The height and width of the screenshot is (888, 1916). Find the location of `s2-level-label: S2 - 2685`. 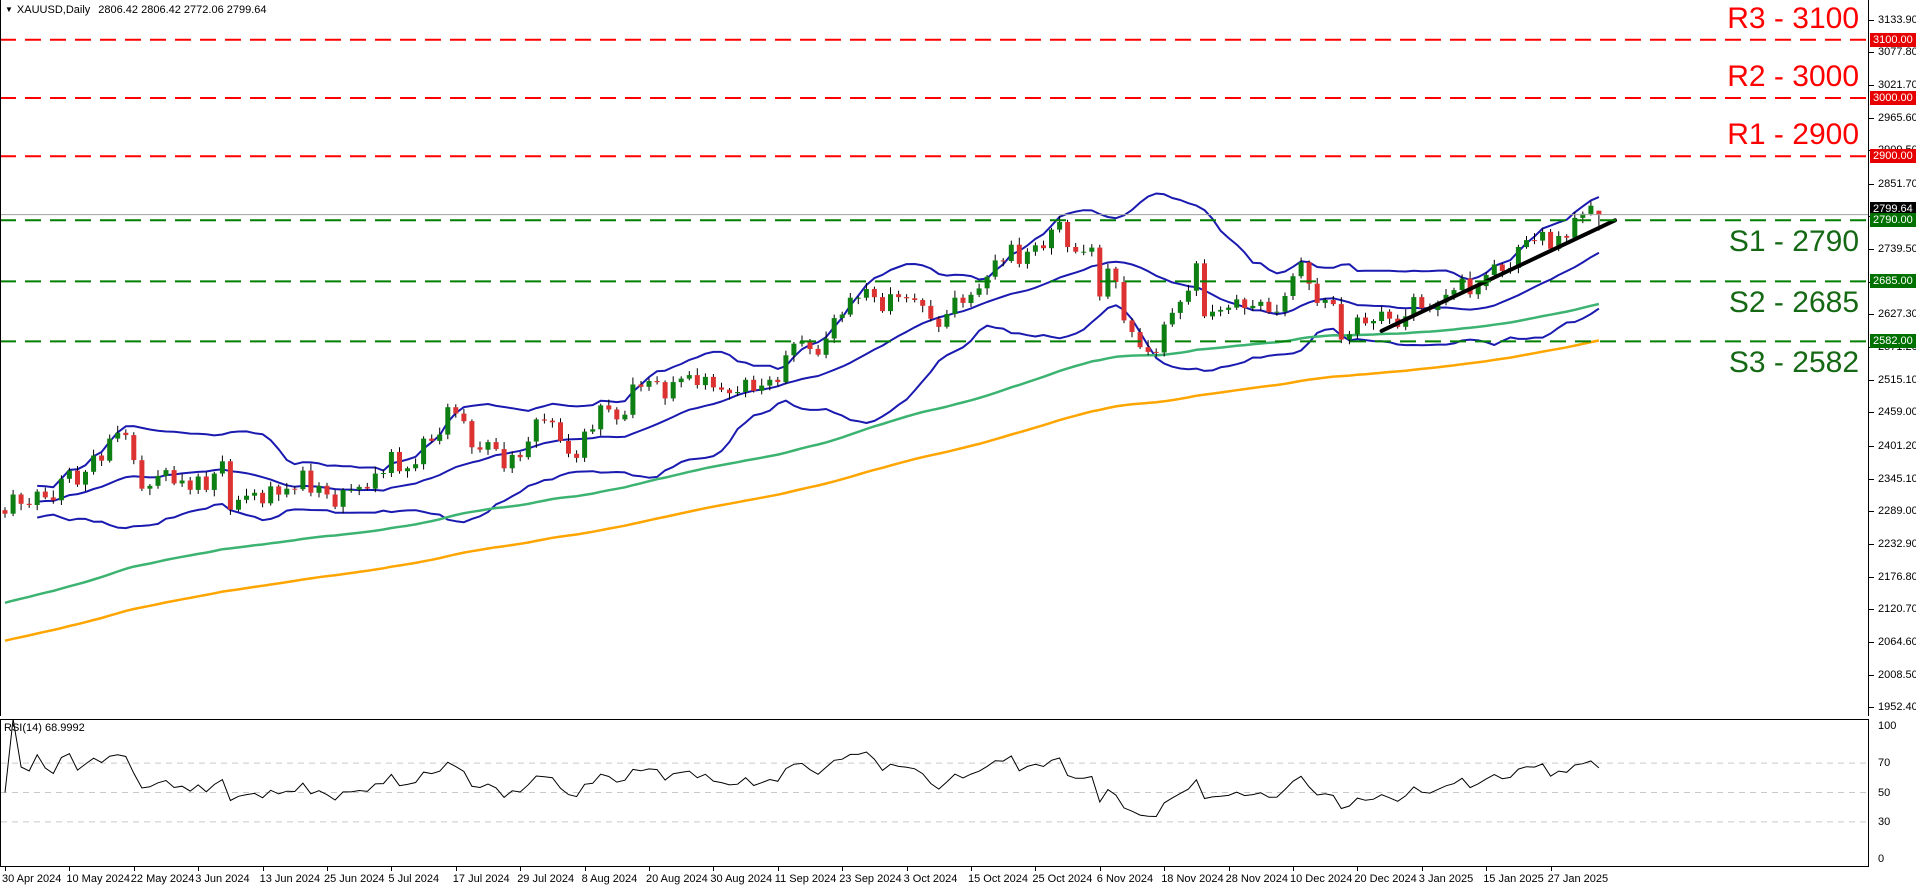

s2-level-label: S2 - 2685 is located at coordinates (1793, 303).